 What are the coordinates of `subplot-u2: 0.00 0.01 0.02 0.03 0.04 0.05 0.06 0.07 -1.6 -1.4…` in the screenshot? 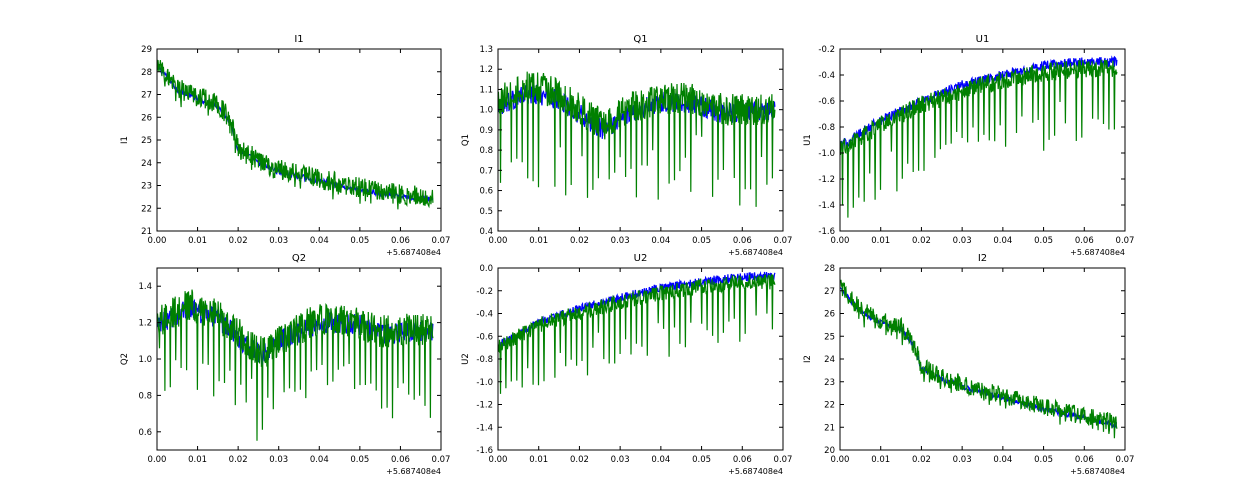 It's located at (626, 364).